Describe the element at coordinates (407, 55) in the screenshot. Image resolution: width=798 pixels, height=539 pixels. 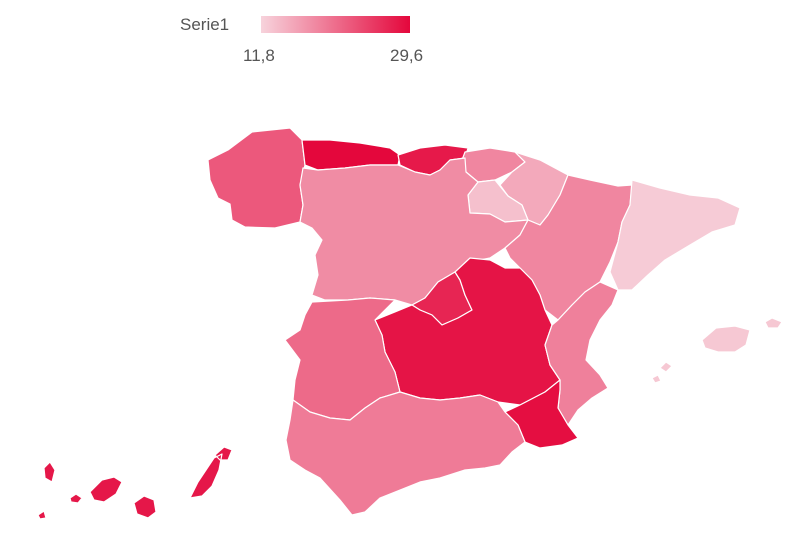
I see `legend-max-label: 29,6` at that location.